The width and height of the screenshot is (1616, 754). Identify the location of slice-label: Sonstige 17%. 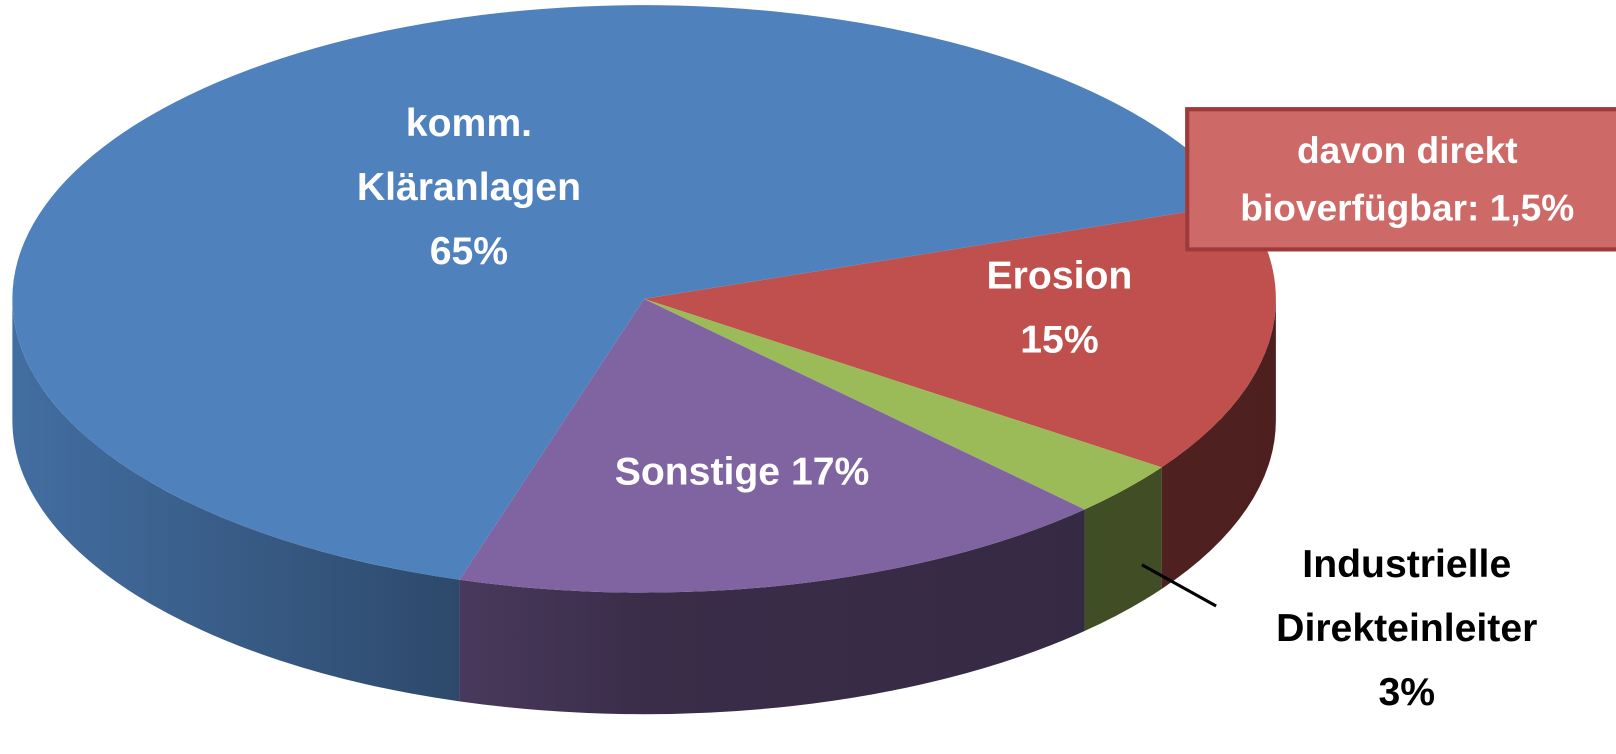
(742, 472).